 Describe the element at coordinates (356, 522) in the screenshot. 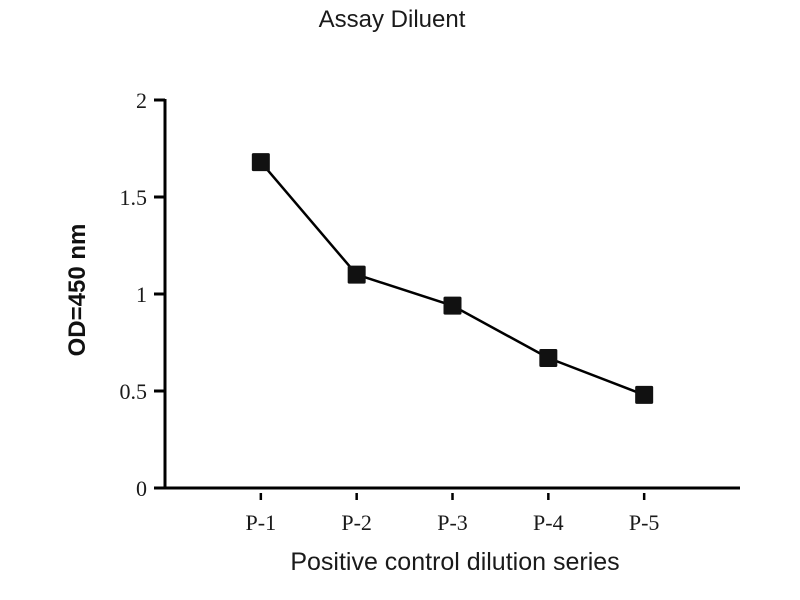

I see `x-tick-label: P-2` at that location.